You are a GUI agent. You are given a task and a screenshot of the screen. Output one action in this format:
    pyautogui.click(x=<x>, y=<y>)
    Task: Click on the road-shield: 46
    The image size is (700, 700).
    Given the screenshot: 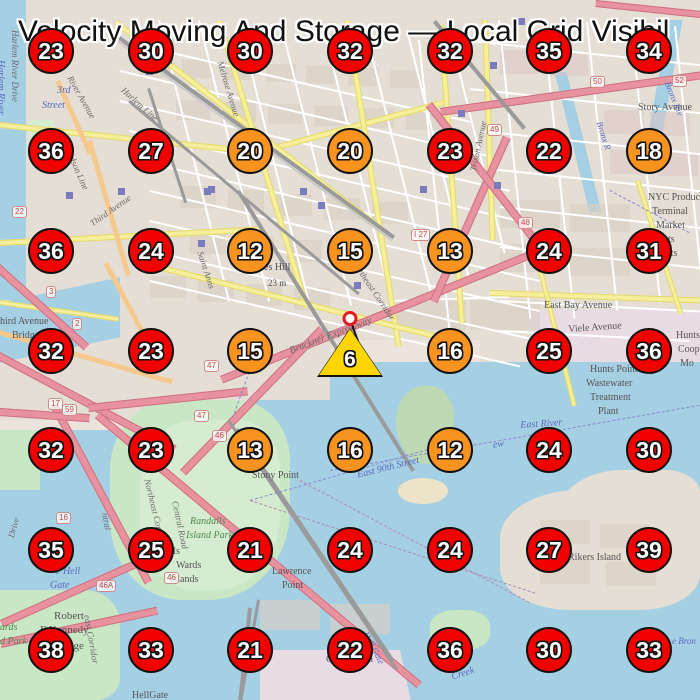 What is the action you would take?
    pyautogui.click(x=219, y=436)
    